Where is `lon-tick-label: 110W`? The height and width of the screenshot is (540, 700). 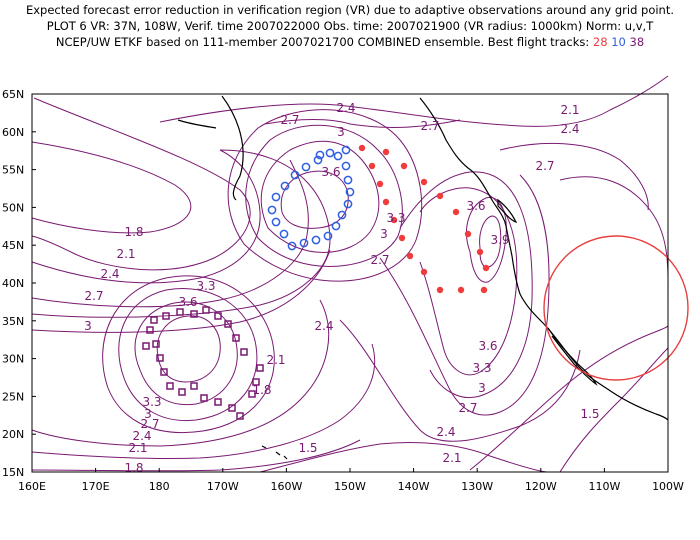 lon-tick-label: 110W is located at coordinates (604, 486).